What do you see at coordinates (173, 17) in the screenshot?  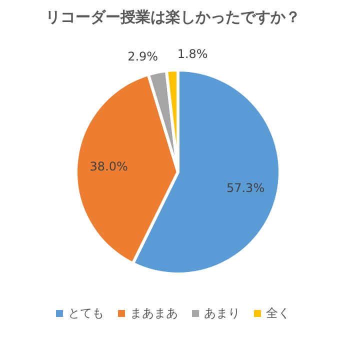 I see `chart-title: リコーダー授業は楽しかったですか？` at bounding box center [173, 17].